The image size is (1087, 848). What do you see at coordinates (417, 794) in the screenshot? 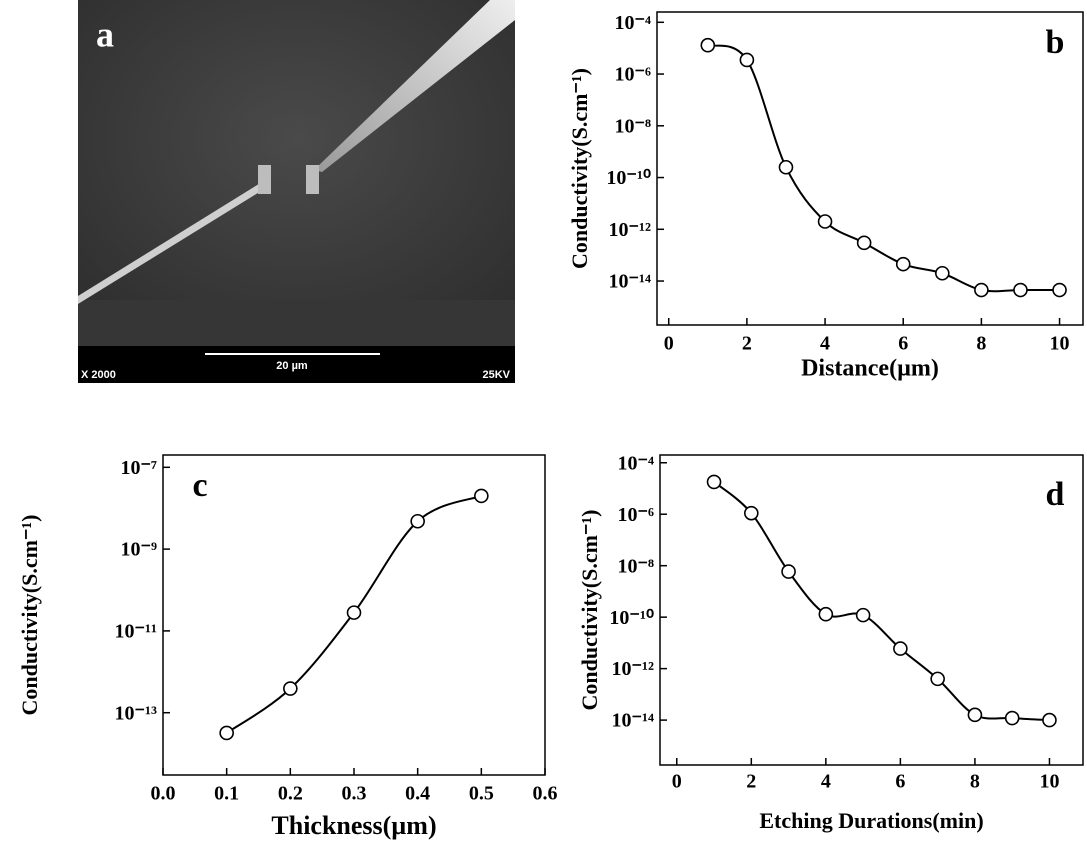
I see `x-tick-label: 0.4` at bounding box center [417, 794].